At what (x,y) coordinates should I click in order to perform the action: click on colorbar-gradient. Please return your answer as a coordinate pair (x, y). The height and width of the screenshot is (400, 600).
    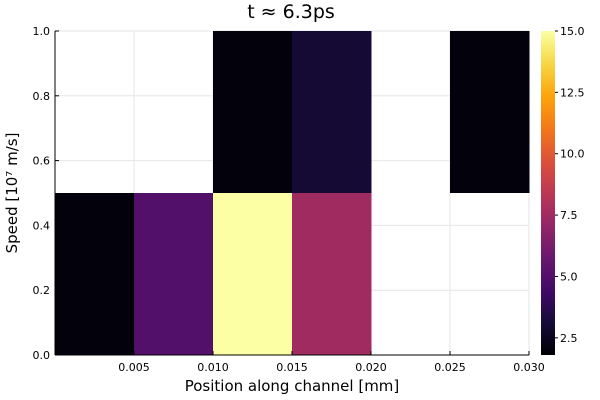
    Looking at the image, I should click on (548, 193).